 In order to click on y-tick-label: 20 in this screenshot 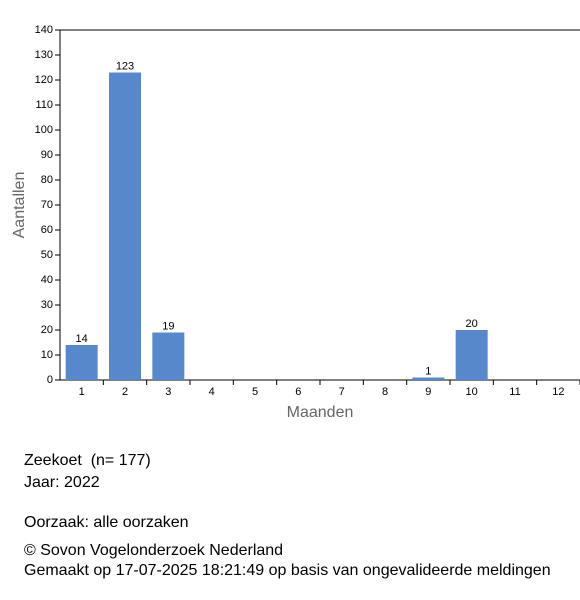, I will do `click(47, 330)`.